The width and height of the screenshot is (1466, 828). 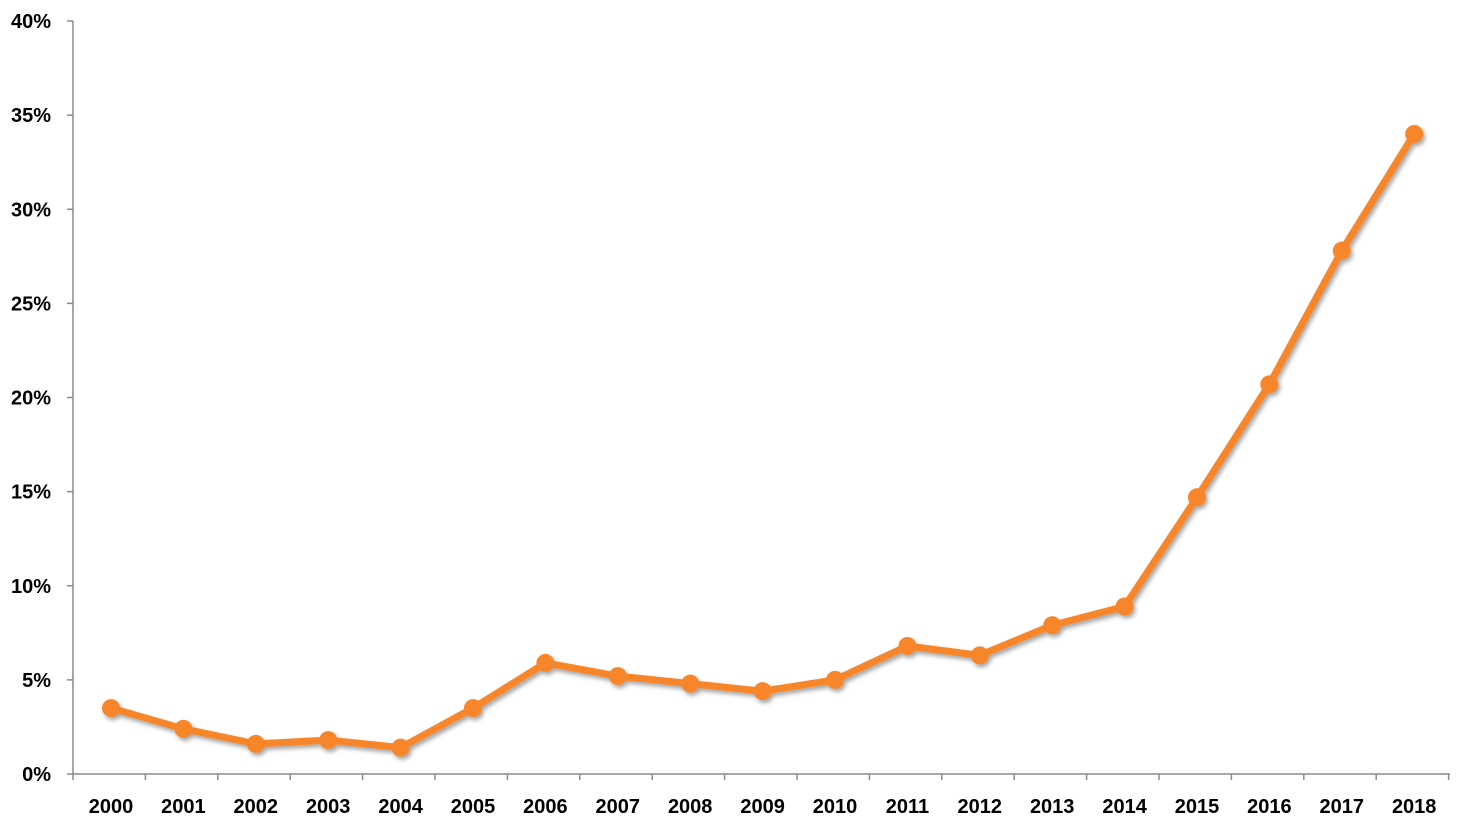 I want to click on y-tick-label: 40%, so click(x=31, y=22).